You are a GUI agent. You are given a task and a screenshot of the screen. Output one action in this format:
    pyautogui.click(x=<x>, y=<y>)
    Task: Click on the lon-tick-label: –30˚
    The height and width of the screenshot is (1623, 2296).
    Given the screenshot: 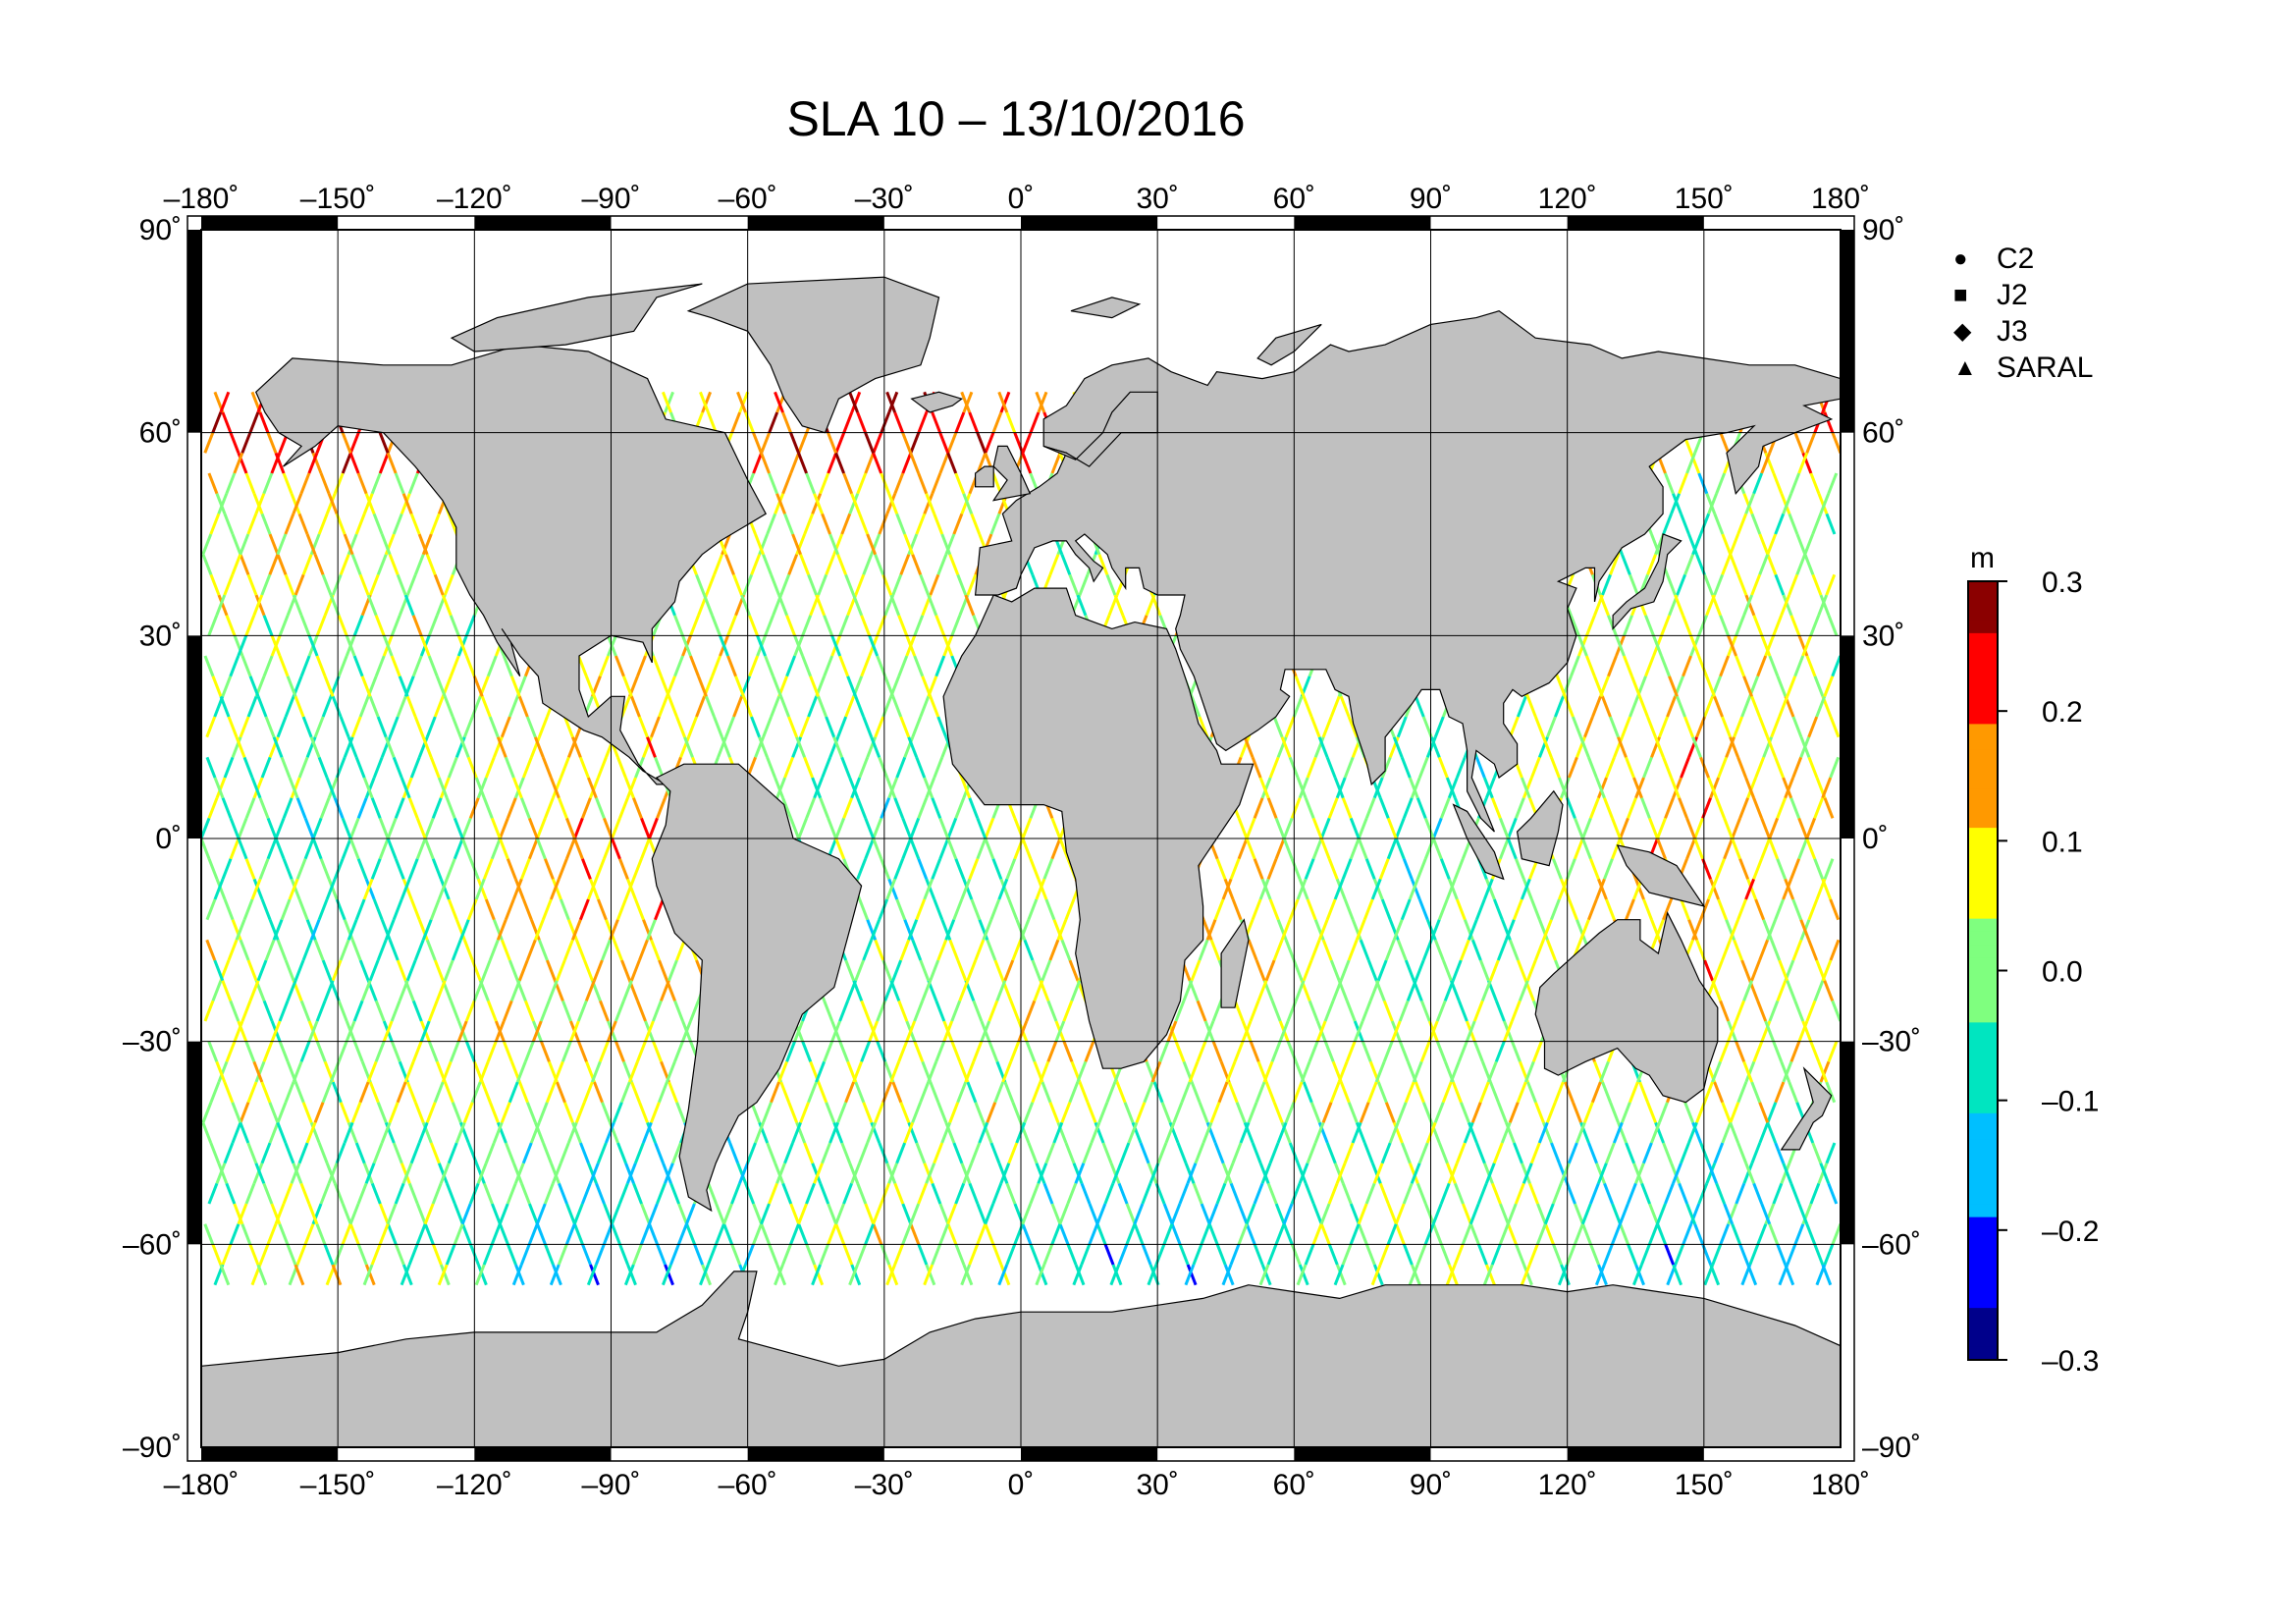 What is the action you would take?
    pyautogui.click(x=884, y=199)
    